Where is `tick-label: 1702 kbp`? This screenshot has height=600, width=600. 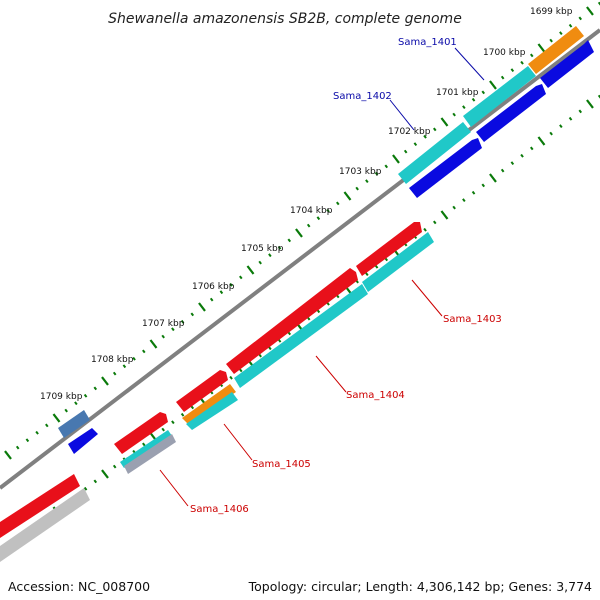 tick-label: 1702 kbp is located at coordinates (409, 132).